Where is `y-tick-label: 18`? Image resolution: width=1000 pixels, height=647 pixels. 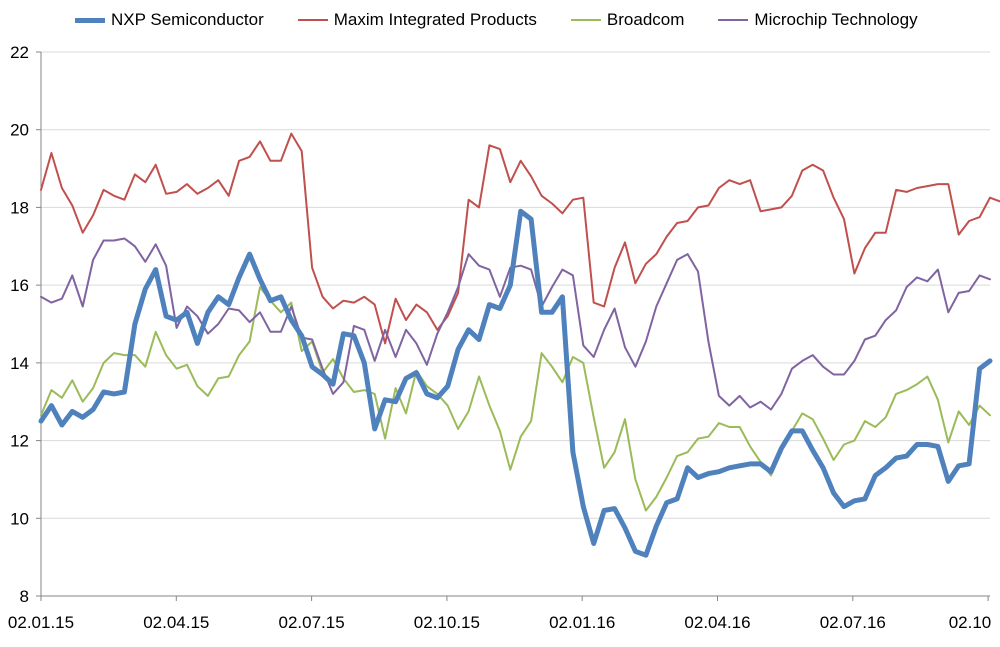 y-tick-label: 18 is located at coordinates (19, 207).